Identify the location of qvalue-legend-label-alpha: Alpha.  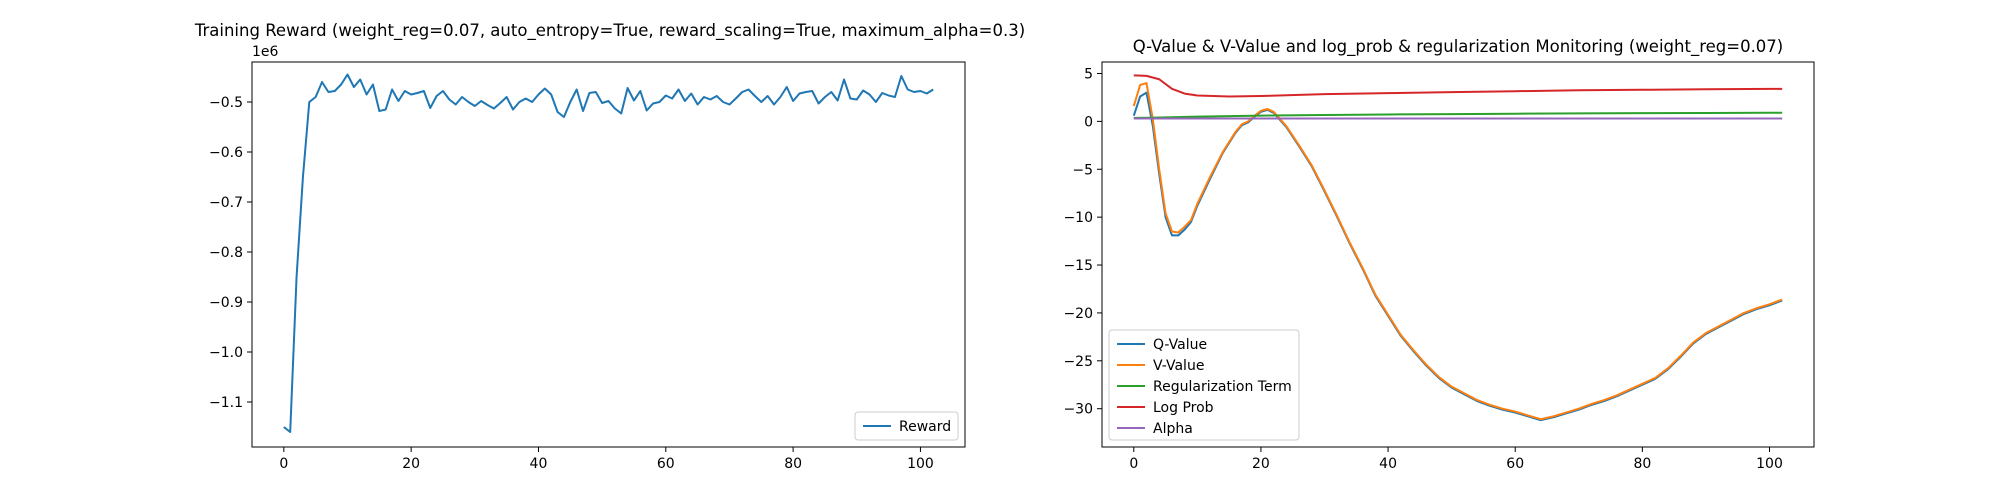
(1173, 429).